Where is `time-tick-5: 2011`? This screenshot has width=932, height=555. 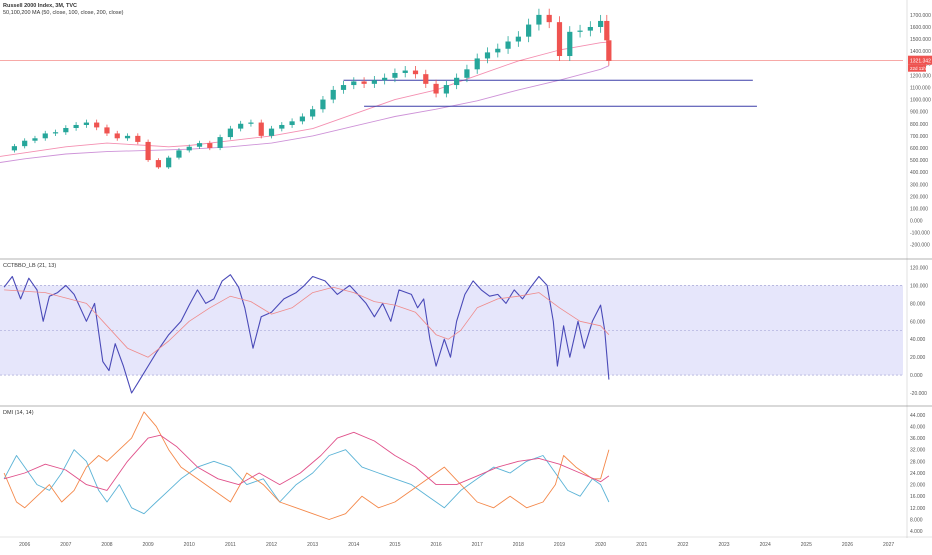 time-tick-5: 2011 is located at coordinates (230, 545).